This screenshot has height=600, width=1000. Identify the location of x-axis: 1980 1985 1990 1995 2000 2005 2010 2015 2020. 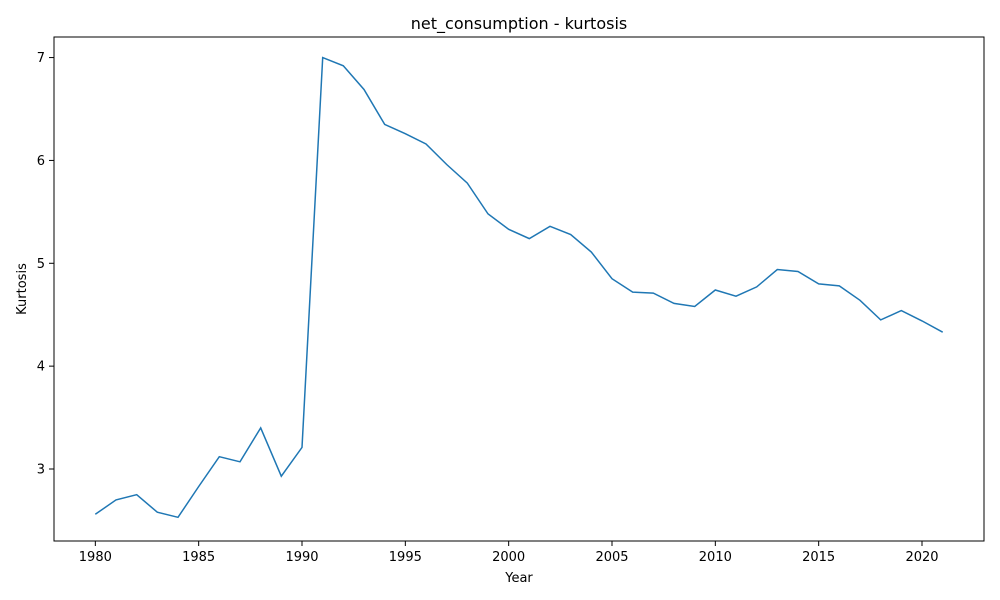
(509, 553).